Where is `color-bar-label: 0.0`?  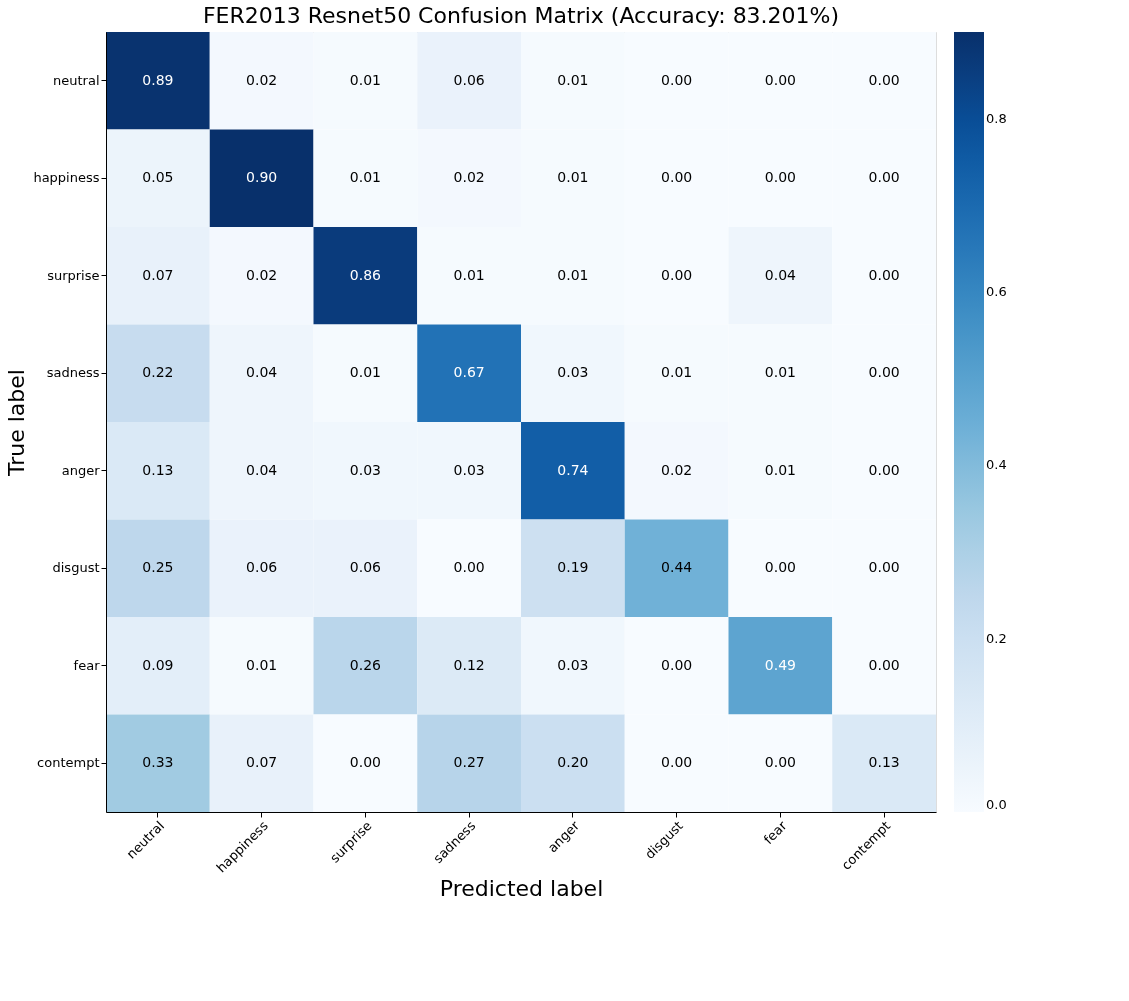 color-bar-label: 0.0 is located at coordinates (996, 804).